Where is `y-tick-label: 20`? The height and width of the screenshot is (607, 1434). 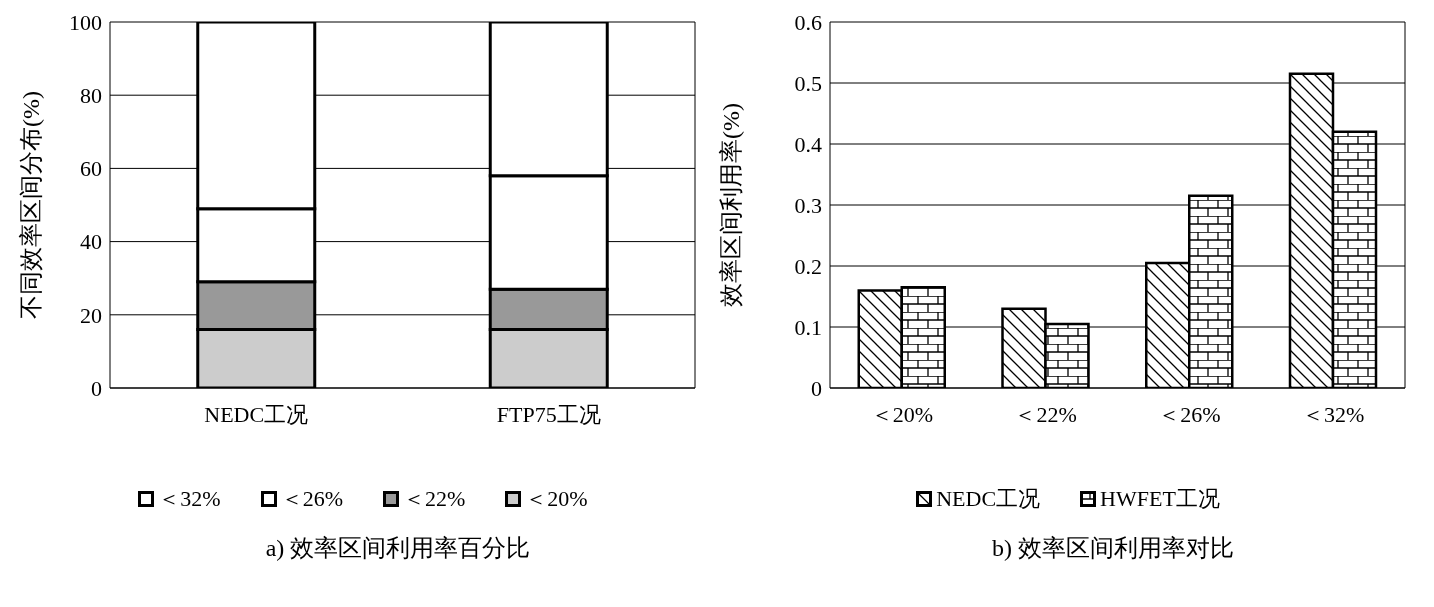
y-tick-label: 20 is located at coordinates (91, 315).